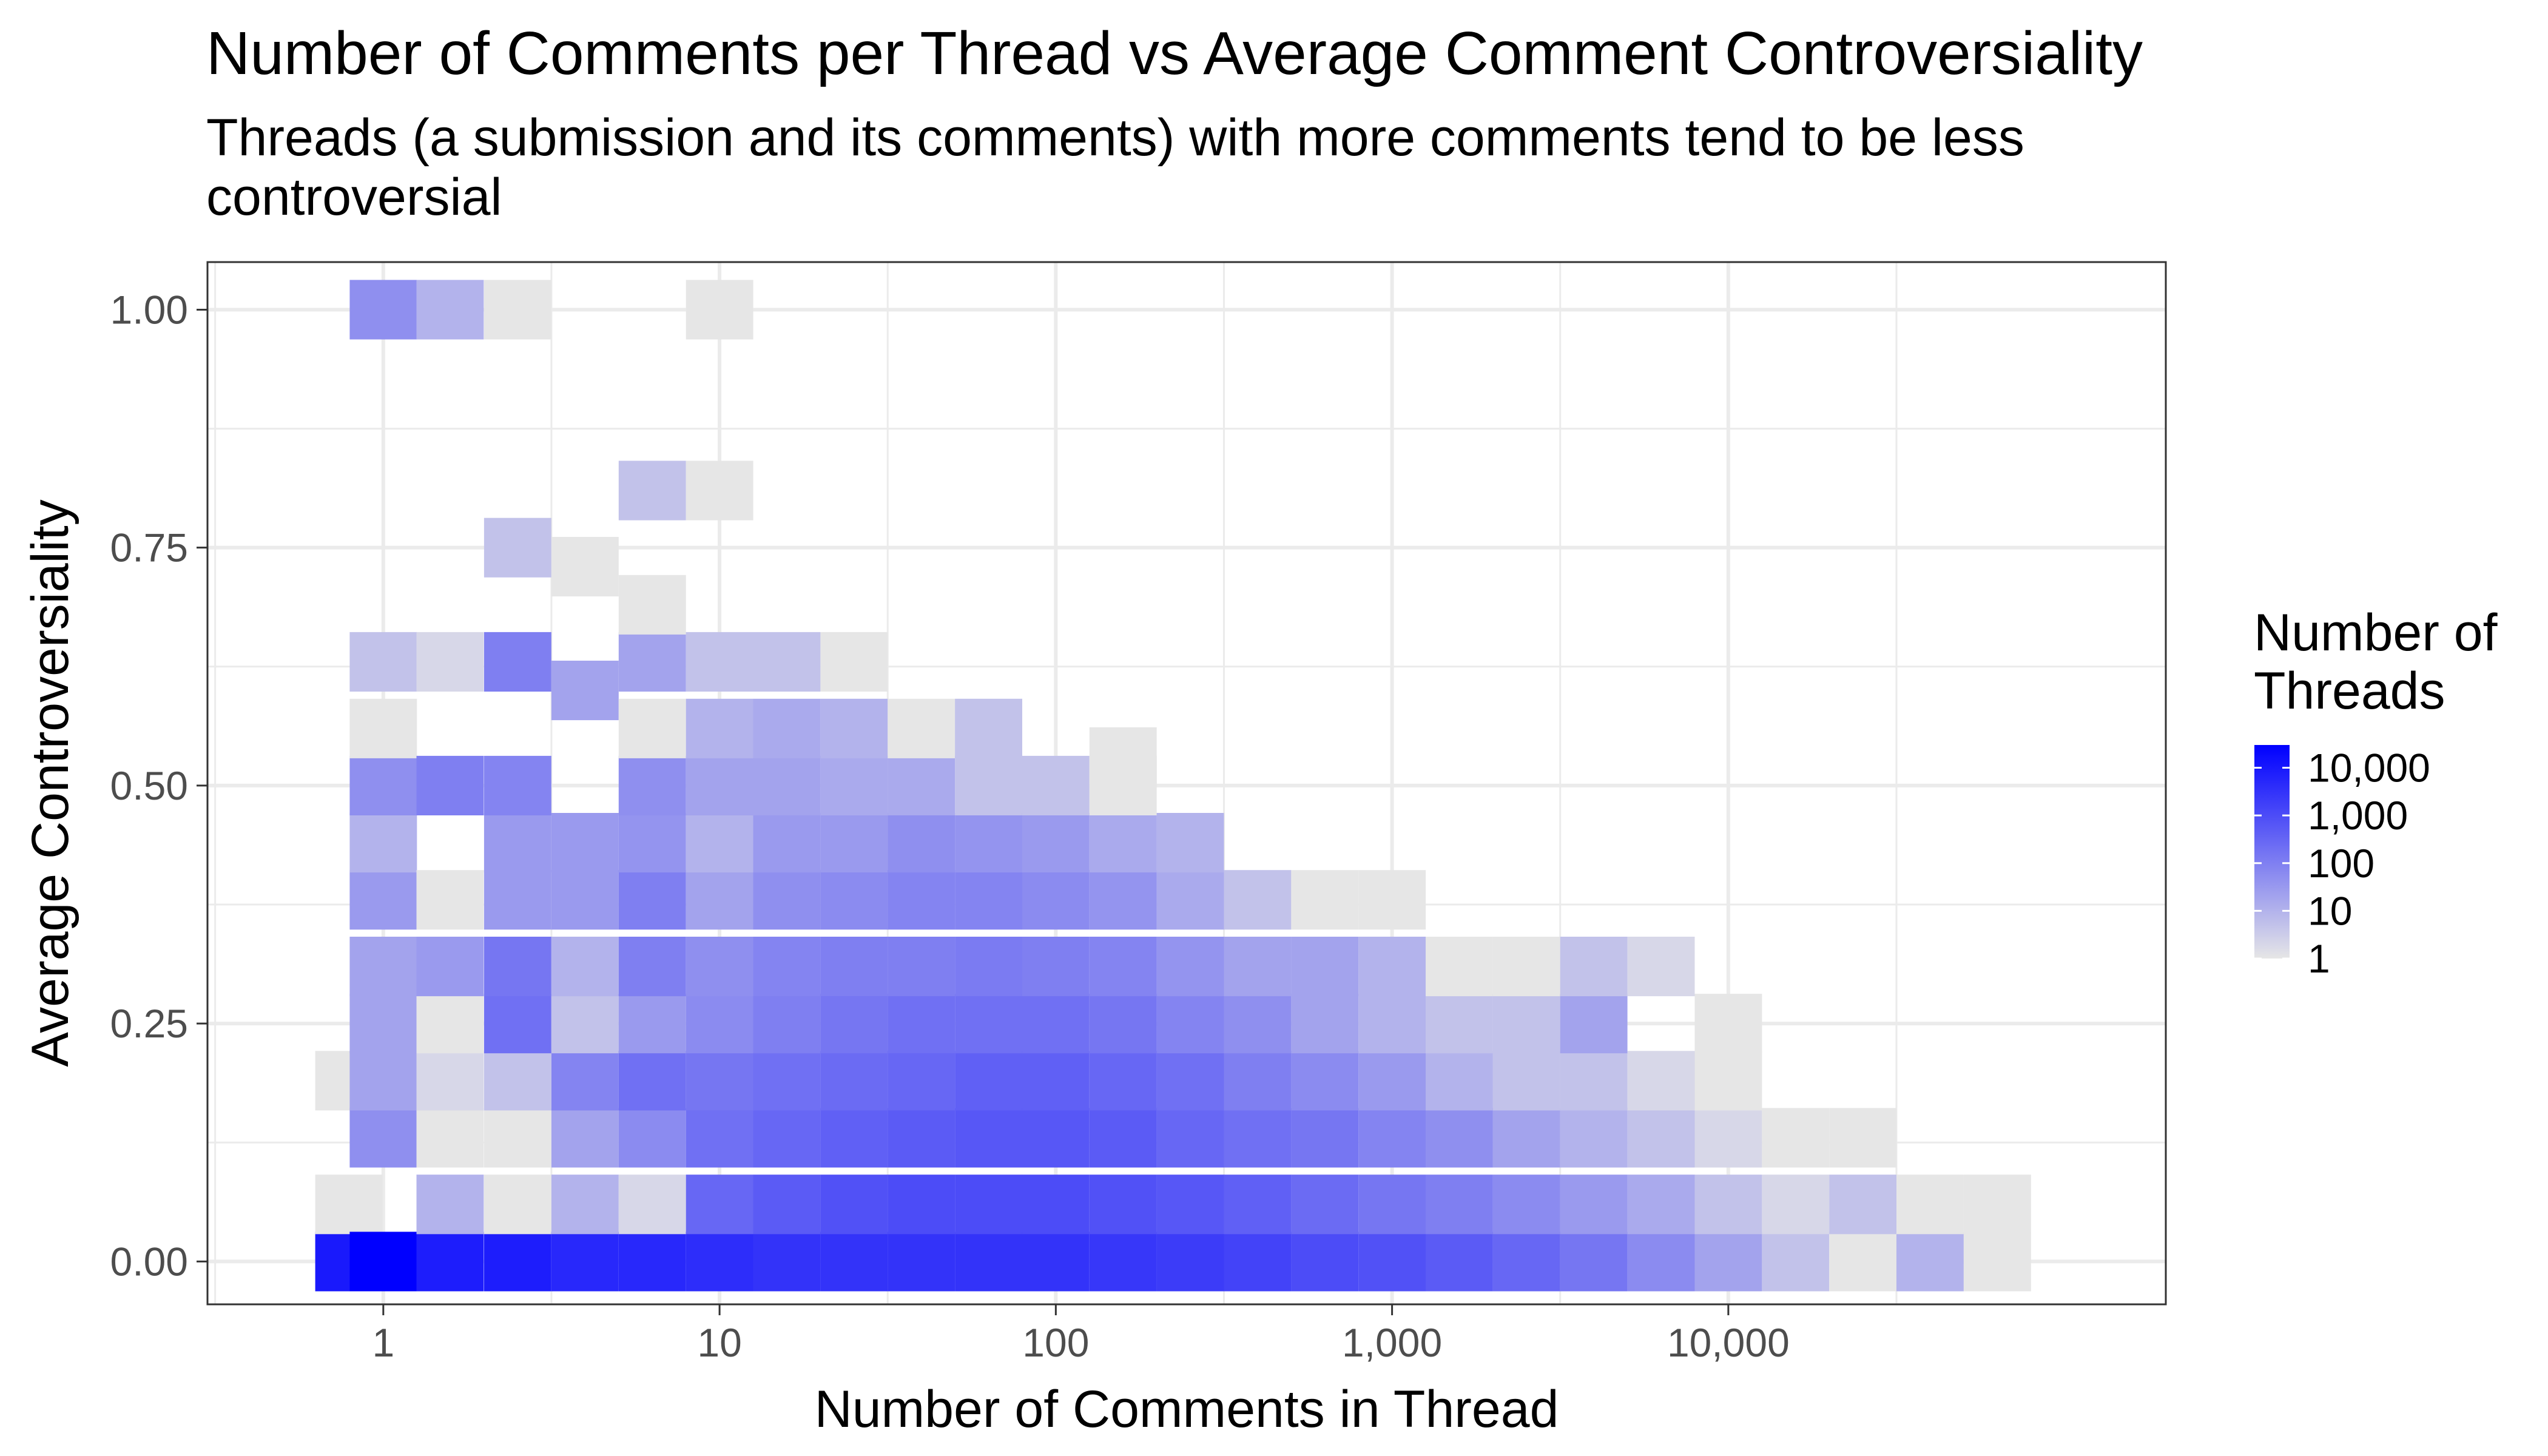 The image size is (2548, 1456). What do you see at coordinates (1728, 1342) in the screenshot?
I see `x-tick-label: 10,000` at bounding box center [1728, 1342].